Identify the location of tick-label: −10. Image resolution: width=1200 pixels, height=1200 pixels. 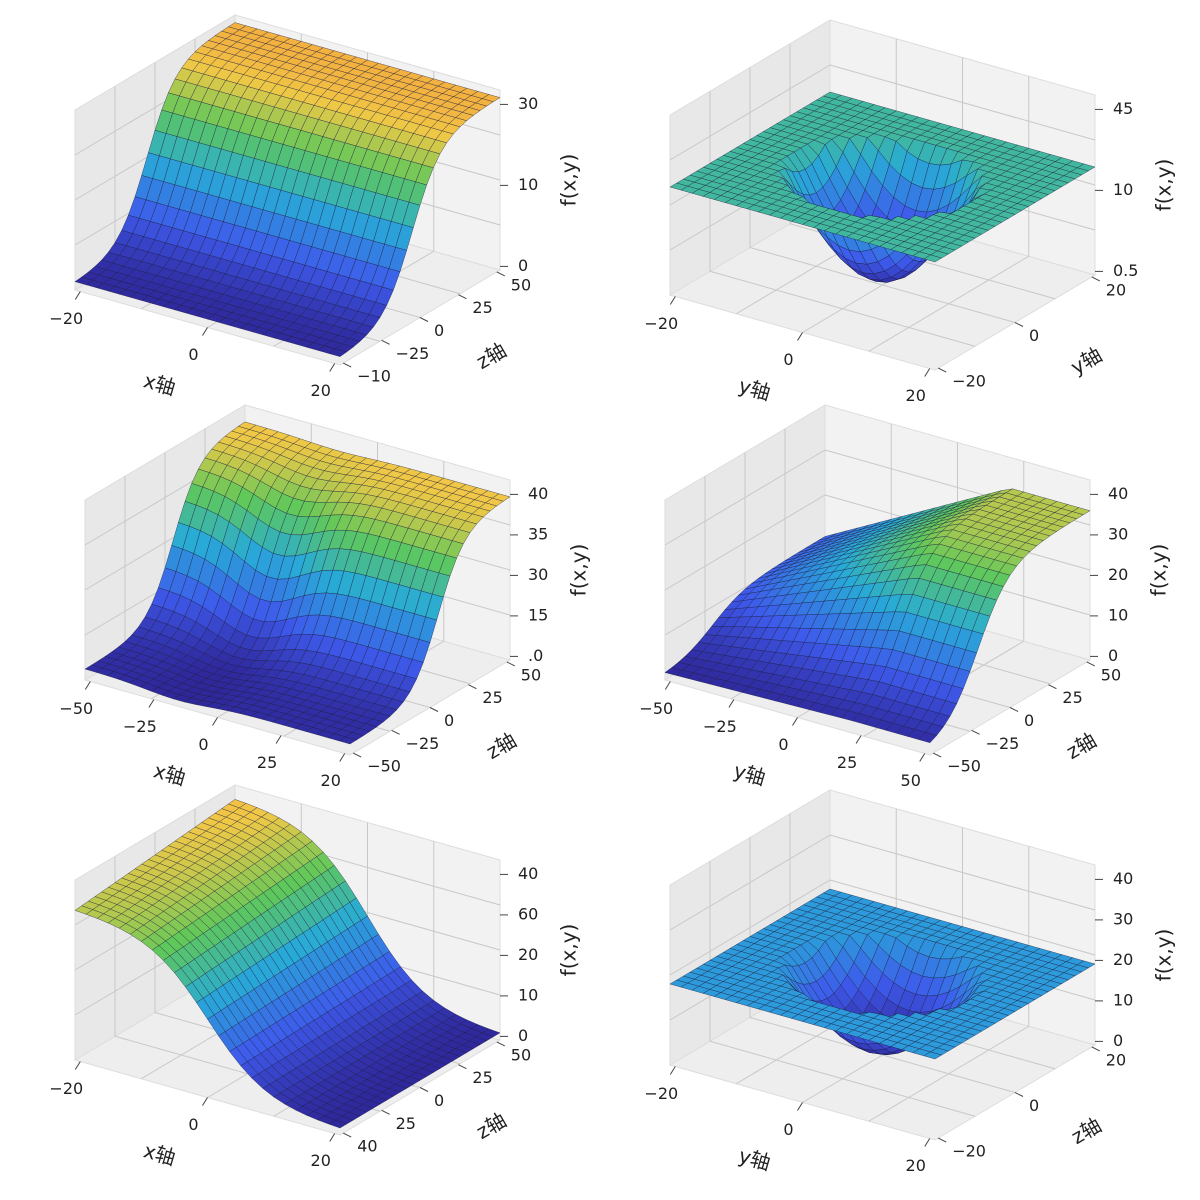
(374, 376).